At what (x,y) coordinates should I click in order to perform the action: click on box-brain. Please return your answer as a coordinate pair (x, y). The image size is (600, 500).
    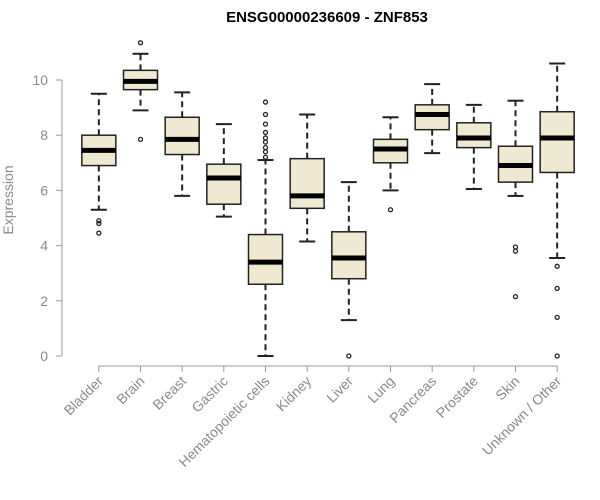
    Looking at the image, I should click on (140, 91).